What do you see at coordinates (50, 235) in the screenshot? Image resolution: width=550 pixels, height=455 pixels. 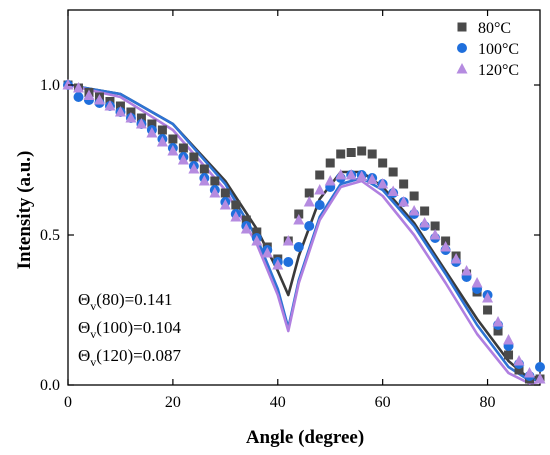 I see `y-tick-label: 0.5` at bounding box center [50, 235].